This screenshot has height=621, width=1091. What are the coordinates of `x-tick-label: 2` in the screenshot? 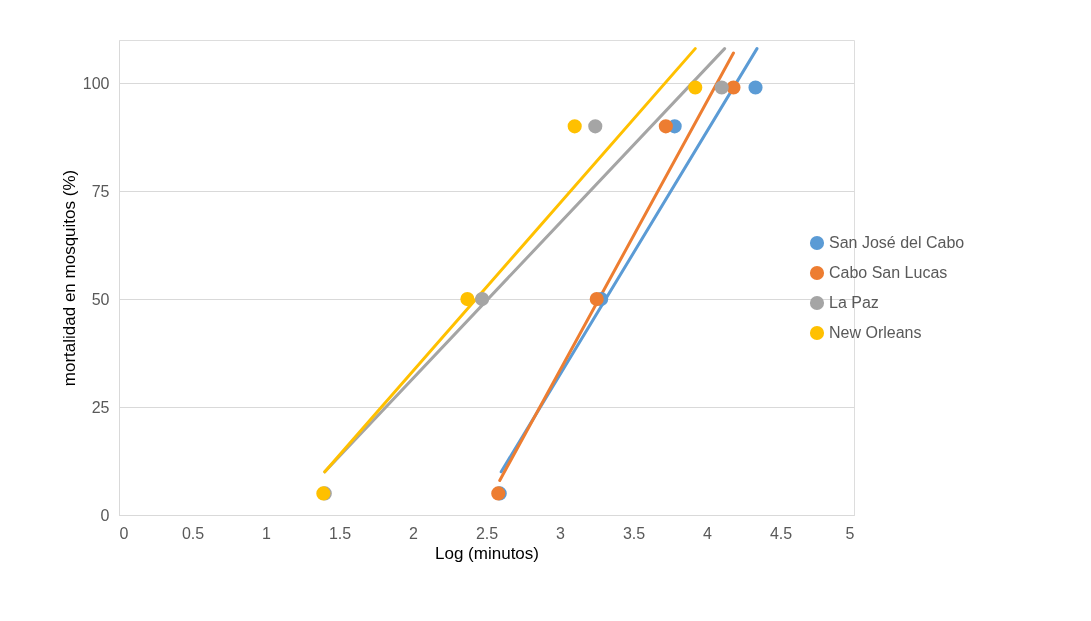 It's located at (414, 533).